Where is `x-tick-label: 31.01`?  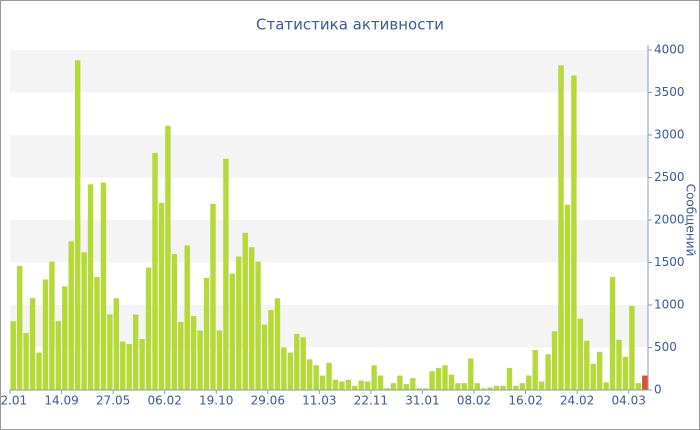
x-tick-label: 31.01 is located at coordinates (422, 401).